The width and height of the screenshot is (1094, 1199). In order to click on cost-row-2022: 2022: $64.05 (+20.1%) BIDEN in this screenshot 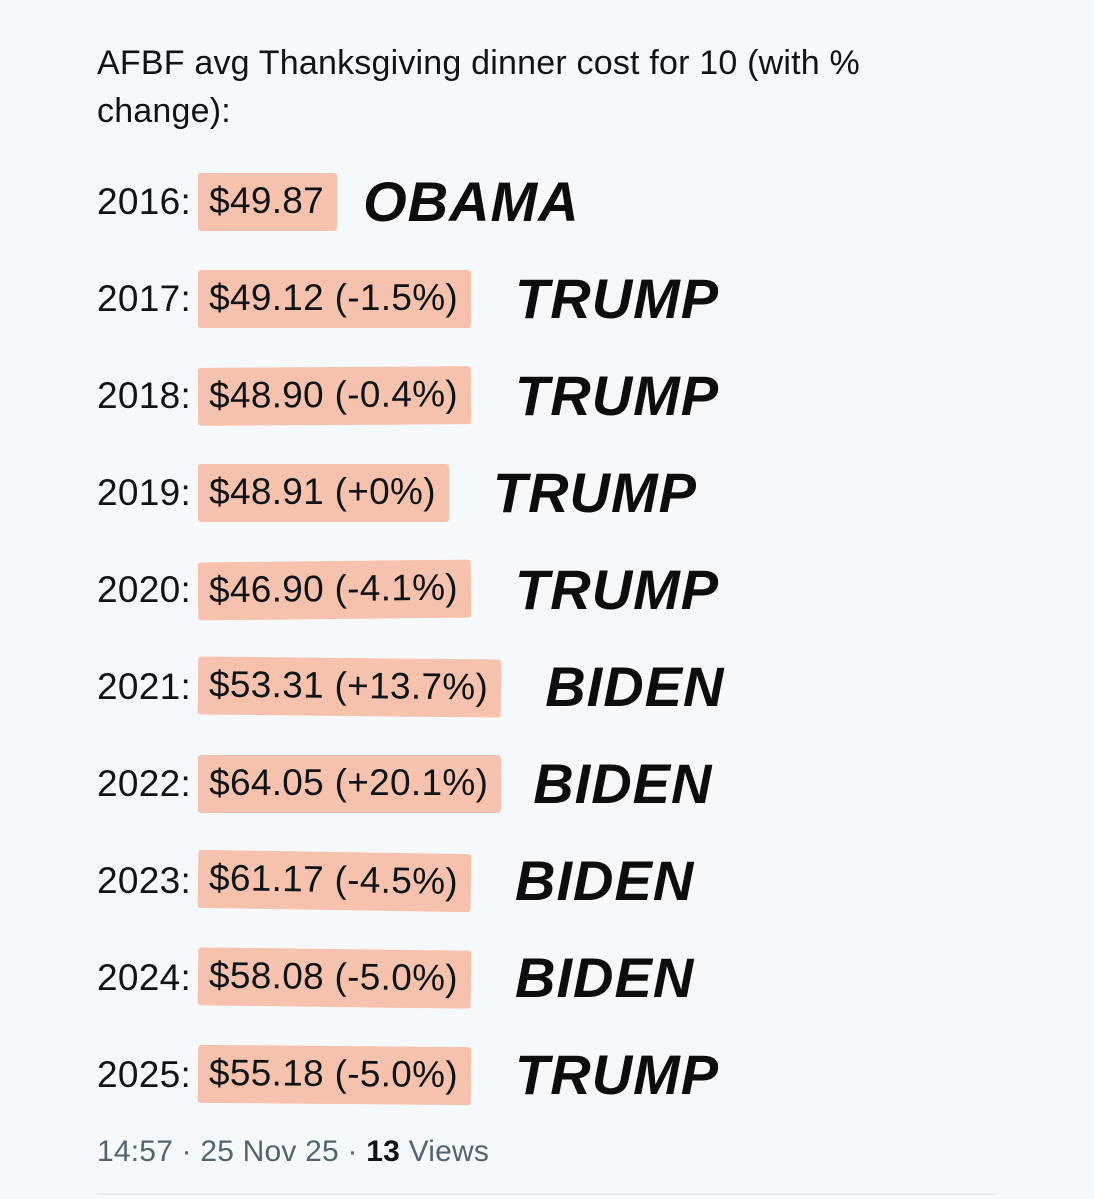, I will do `click(545, 783)`.